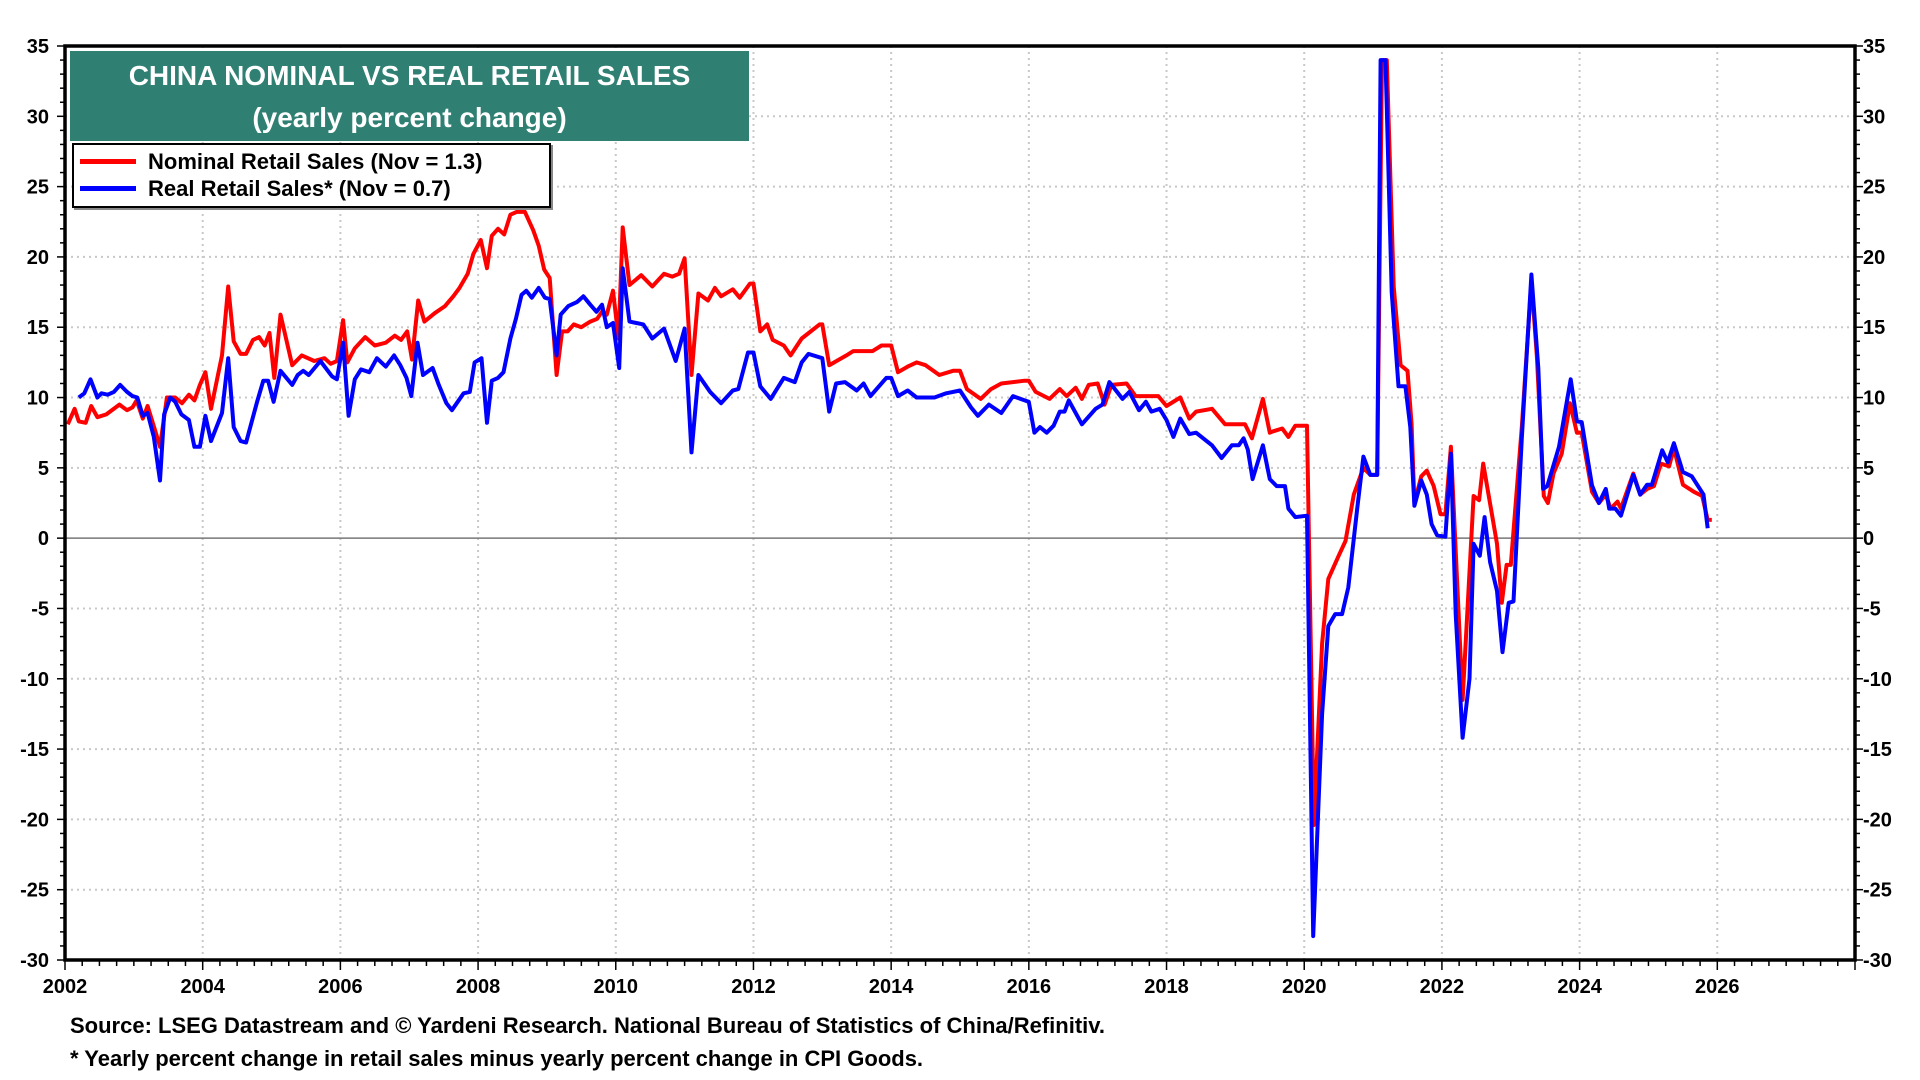 The width and height of the screenshot is (1920, 1080). I want to click on x-tick-label: 2022, so click(1442, 987).